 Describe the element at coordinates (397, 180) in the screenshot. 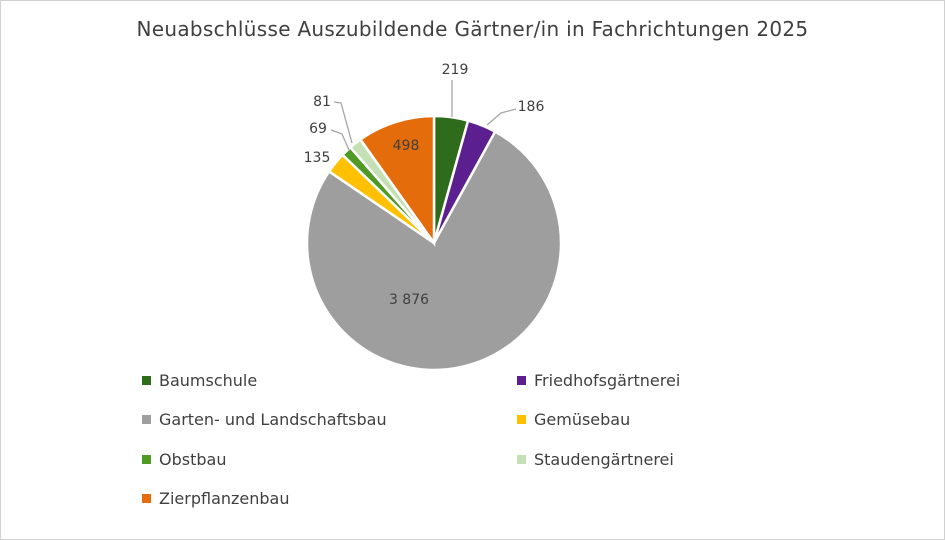

I see `pie-slice-zierpflanzenbau` at that location.